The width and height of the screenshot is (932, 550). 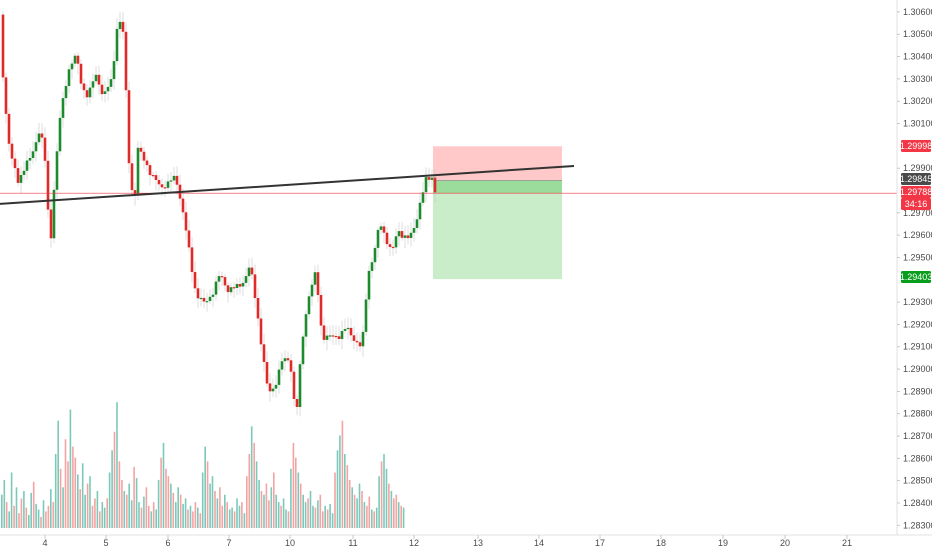 What do you see at coordinates (917, 436) in the screenshot?
I see `price-tick-label: 1.28700` at bounding box center [917, 436].